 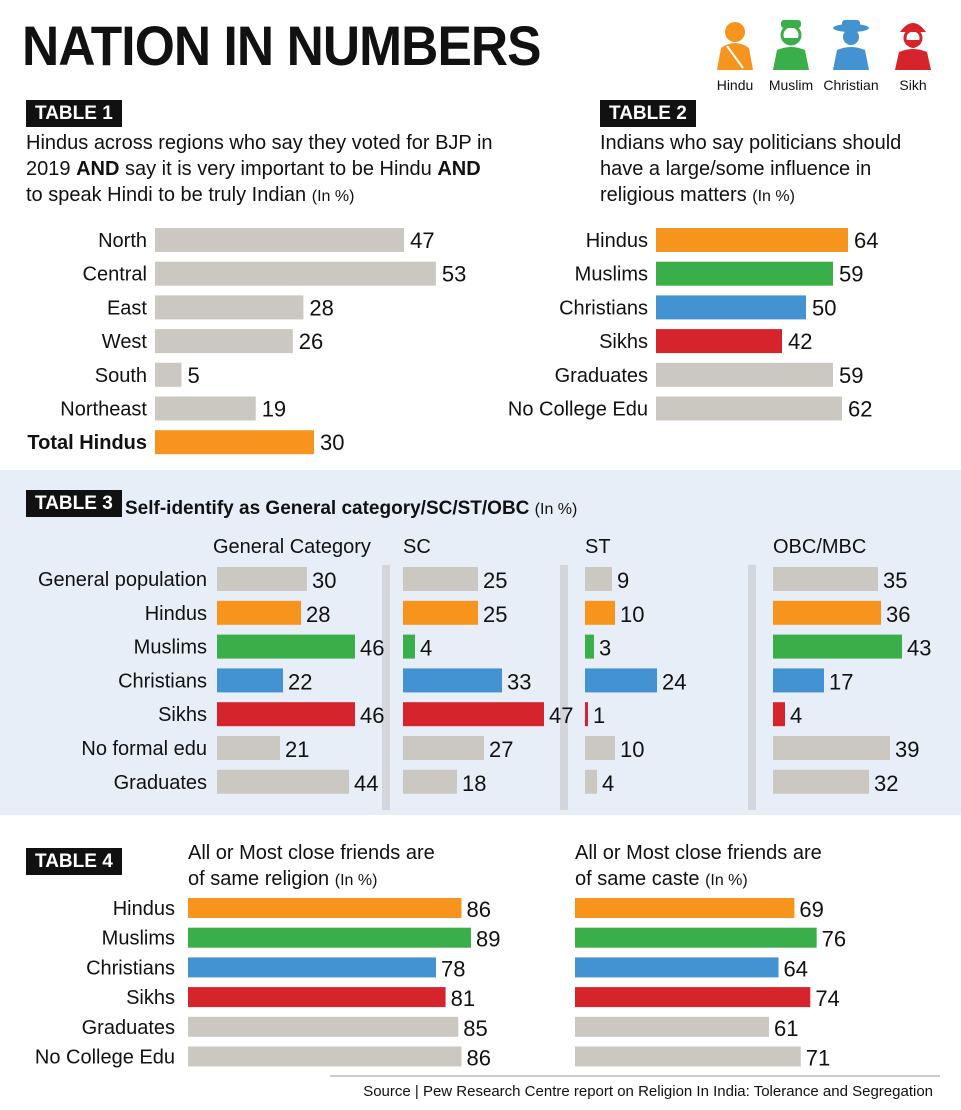 What do you see at coordinates (824, 307) in the screenshot?
I see `t2-value-label: 50` at bounding box center [824, 307].